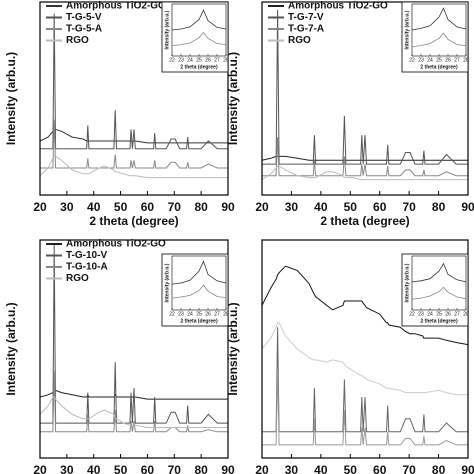 The height and width of the screenshot is (474, 474). I want to click on legend-label: T-G-10-V, so click(86, 255).